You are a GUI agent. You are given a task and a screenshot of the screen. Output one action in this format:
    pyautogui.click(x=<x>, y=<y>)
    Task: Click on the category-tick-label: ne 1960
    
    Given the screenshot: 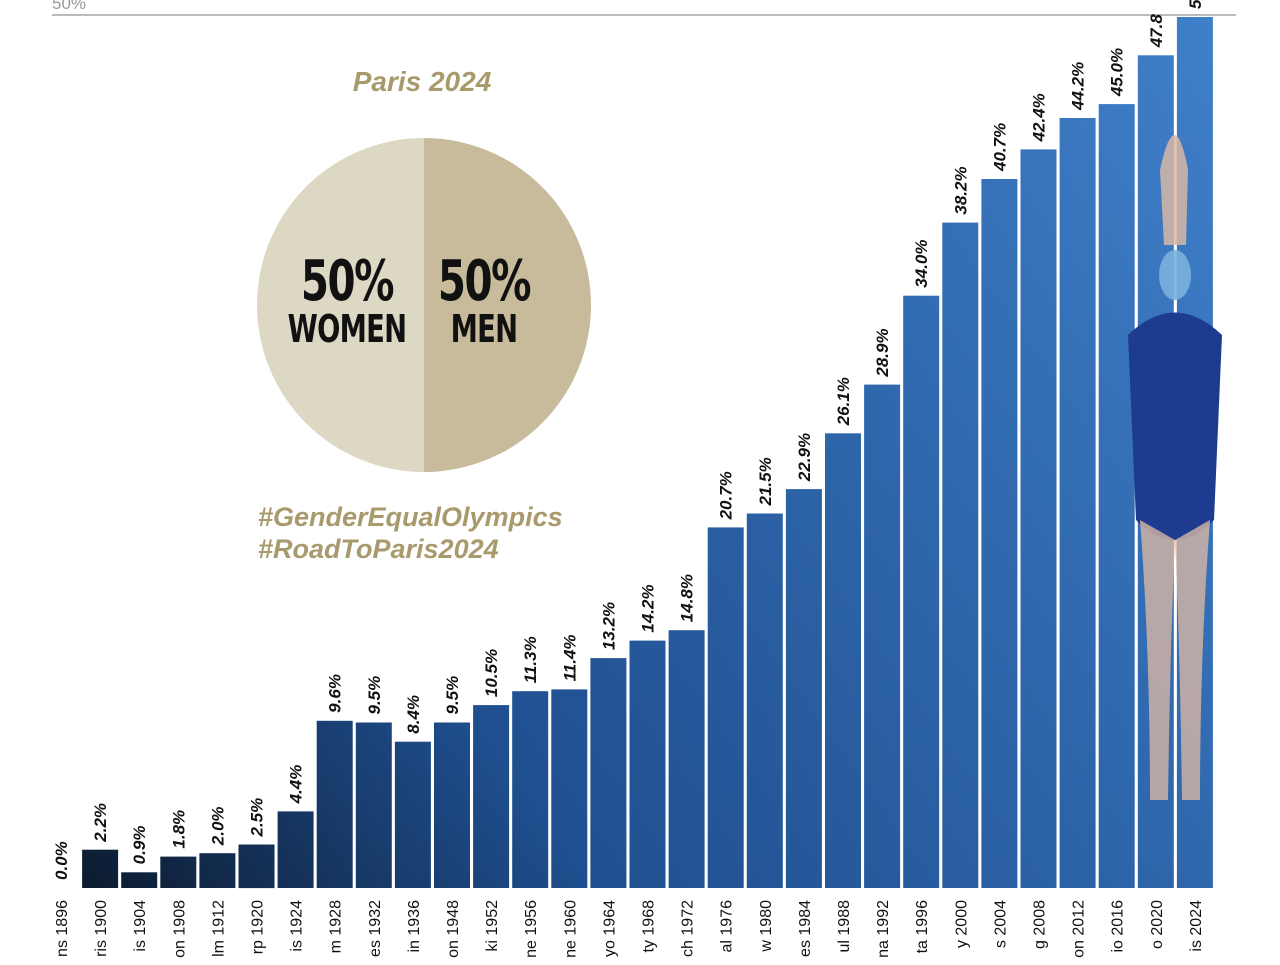 What is the action you would take?
    pyautogui.click(x=570, y=929)
    